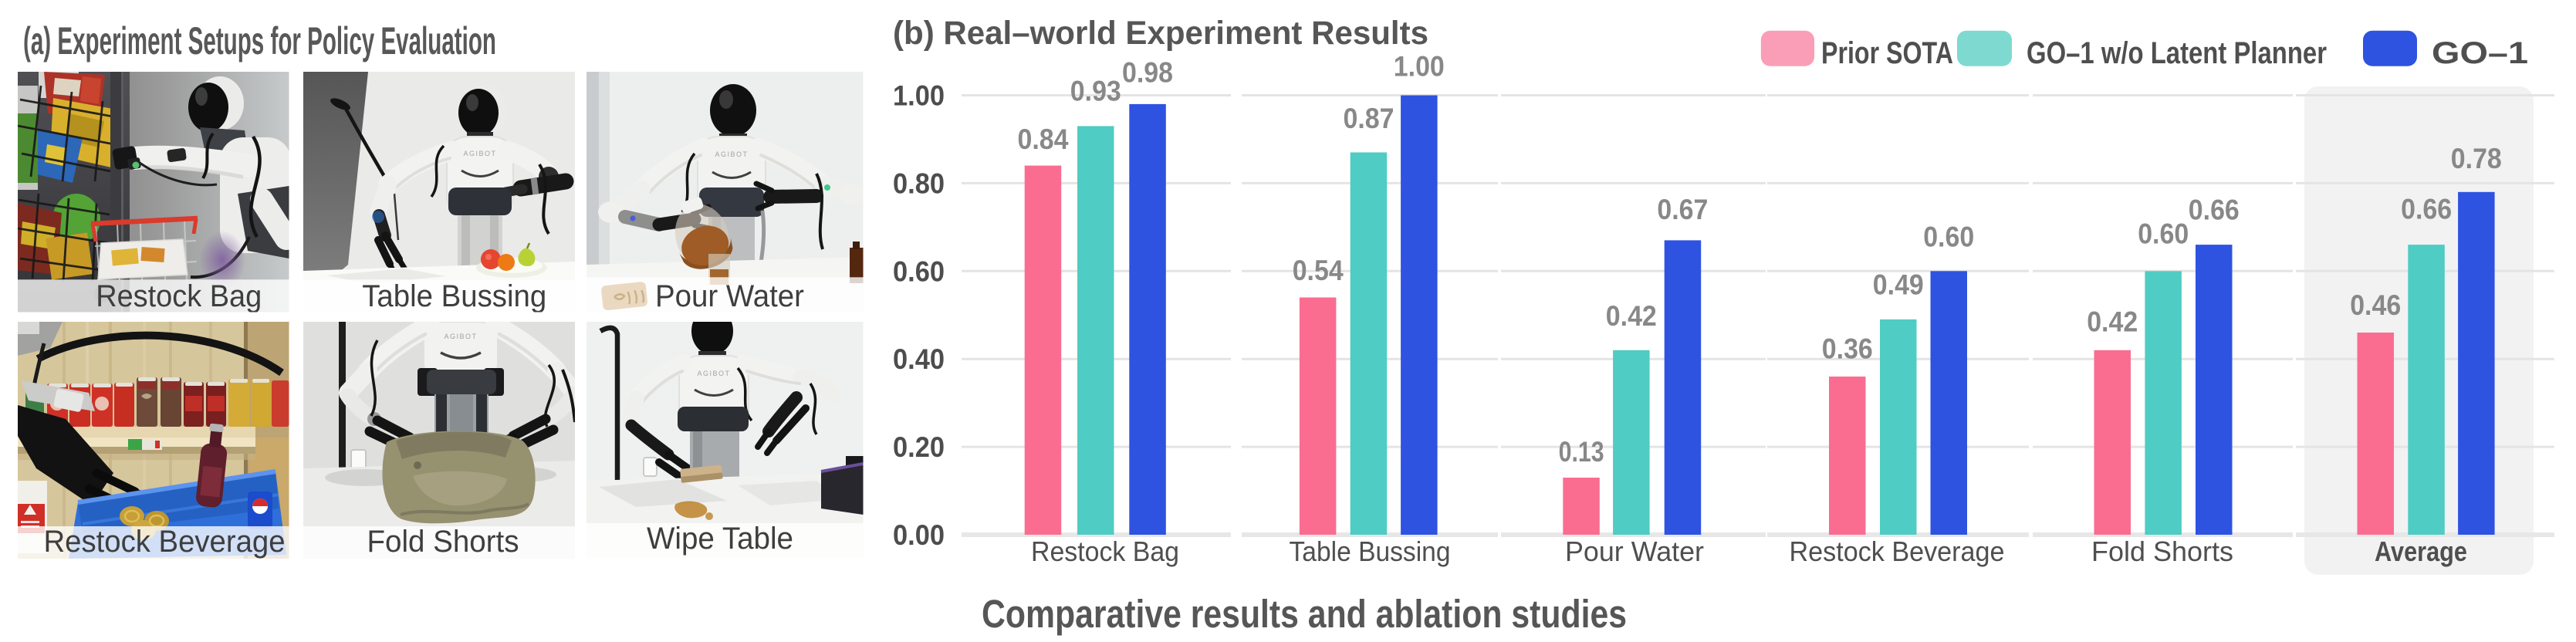  What do you see at coordinates (2177, 53) in the screenshot?
I see `svg-text: GO–1 w/o Latent Planner` at bounding box center [2177, 53].